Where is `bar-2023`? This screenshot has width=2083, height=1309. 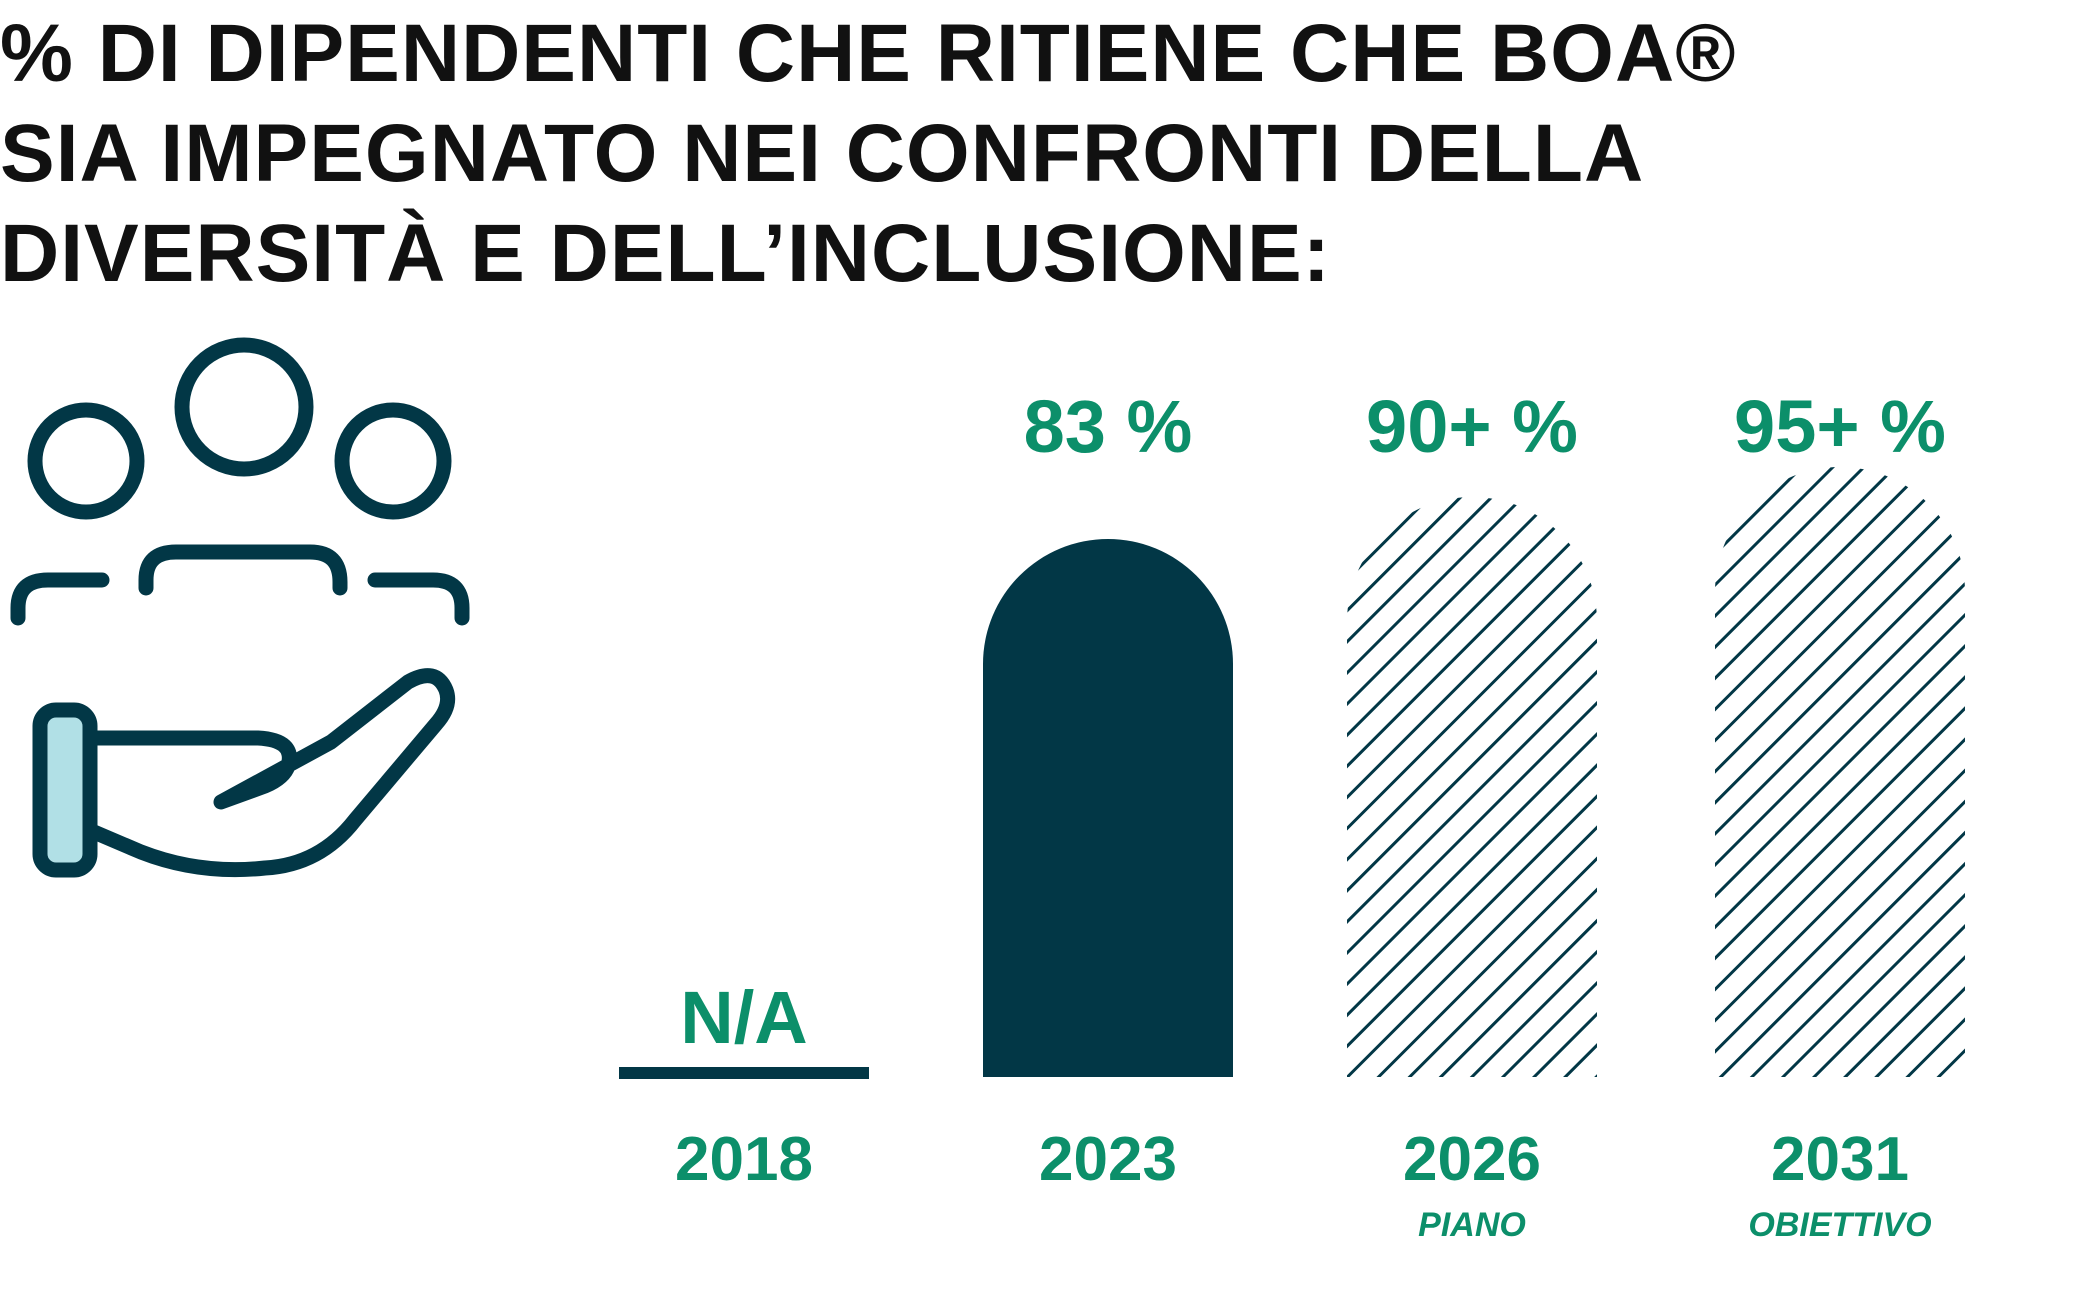 bar-2023 is located at coordinates (1108, 808).